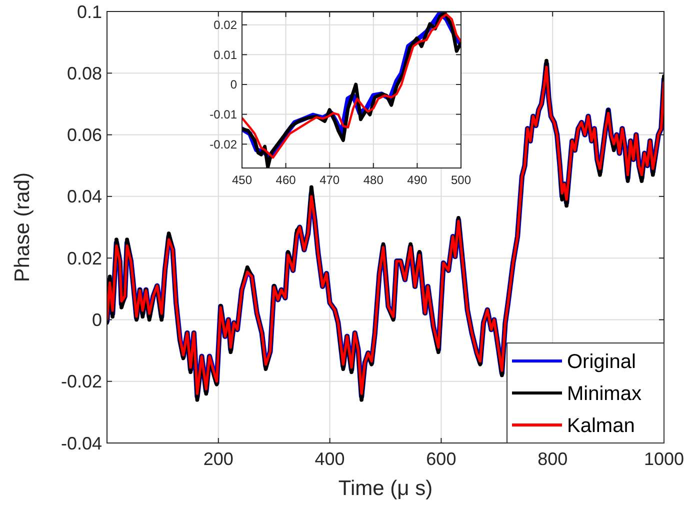 This screenshot has height=519, width=692. I want to click on y-tick-label: 0.04, so click(84, 196).